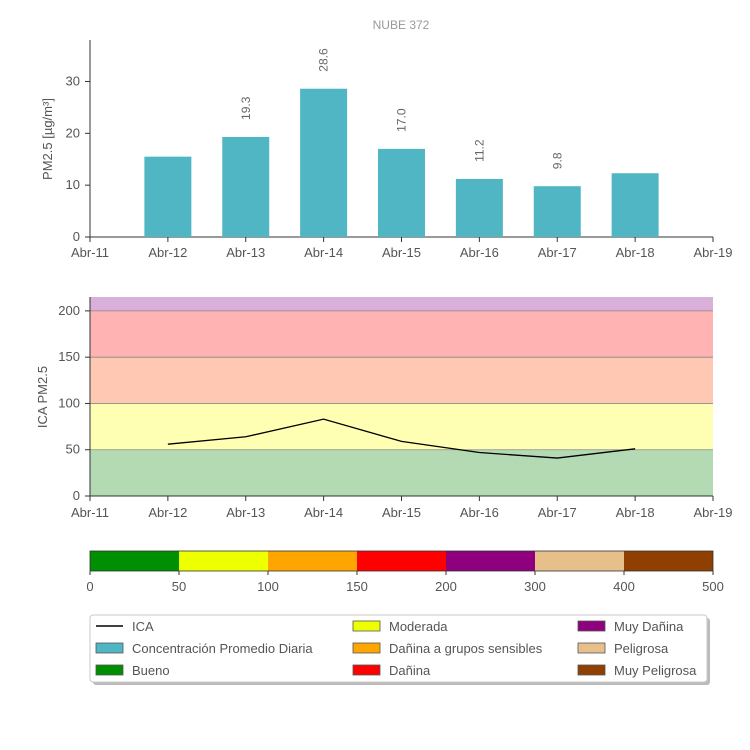 The height and width of the screenshot is (750, 750). I want to click on ica-y-axis-label: ICA PM2.5, so click(42, 397).